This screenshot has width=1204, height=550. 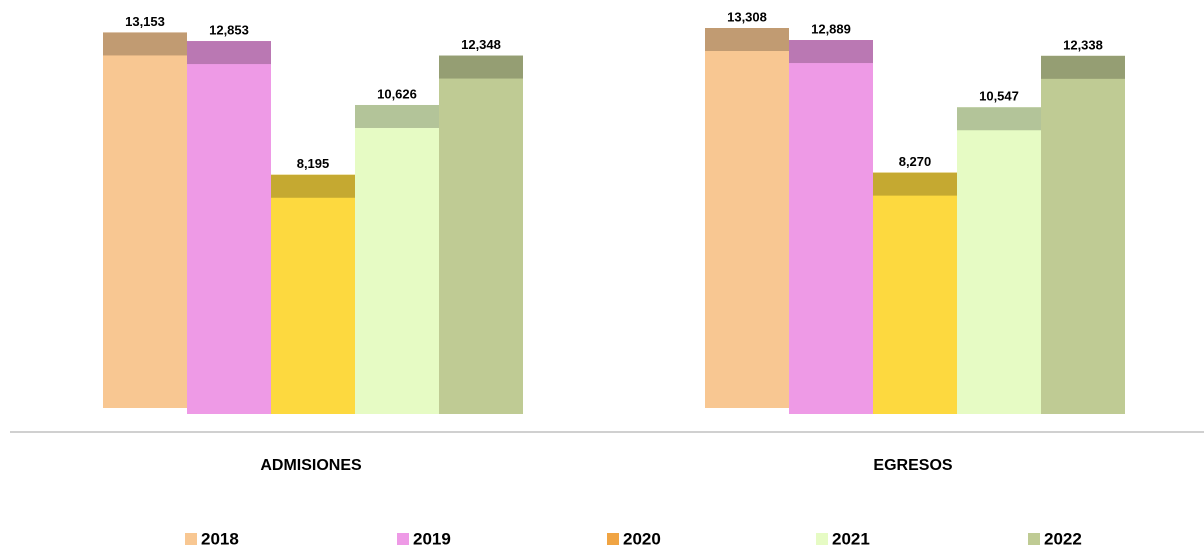 I want to click on legend-label: 2022, so click(x=1063, y=538).